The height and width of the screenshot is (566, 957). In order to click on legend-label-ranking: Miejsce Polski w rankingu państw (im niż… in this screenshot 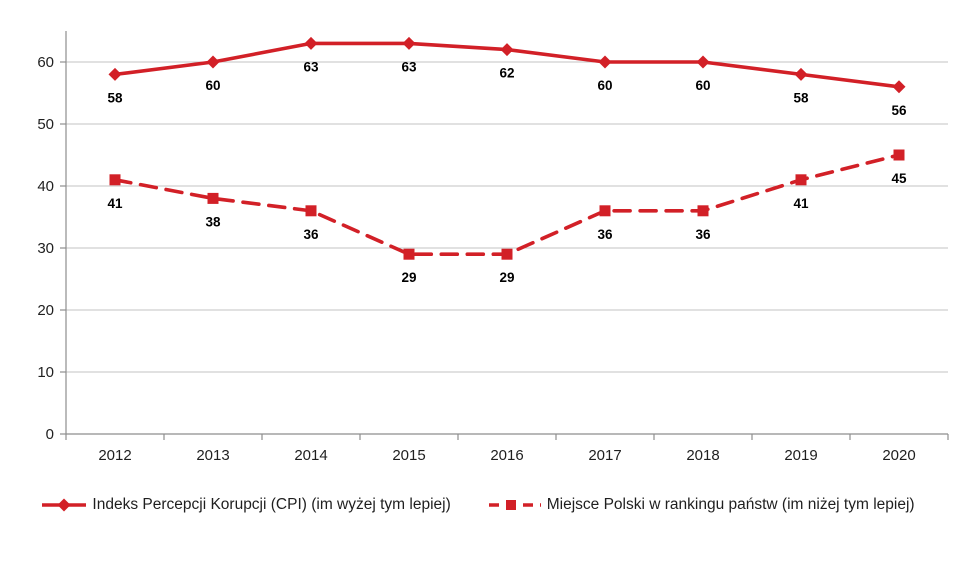, I will do `click(730, 504)`.